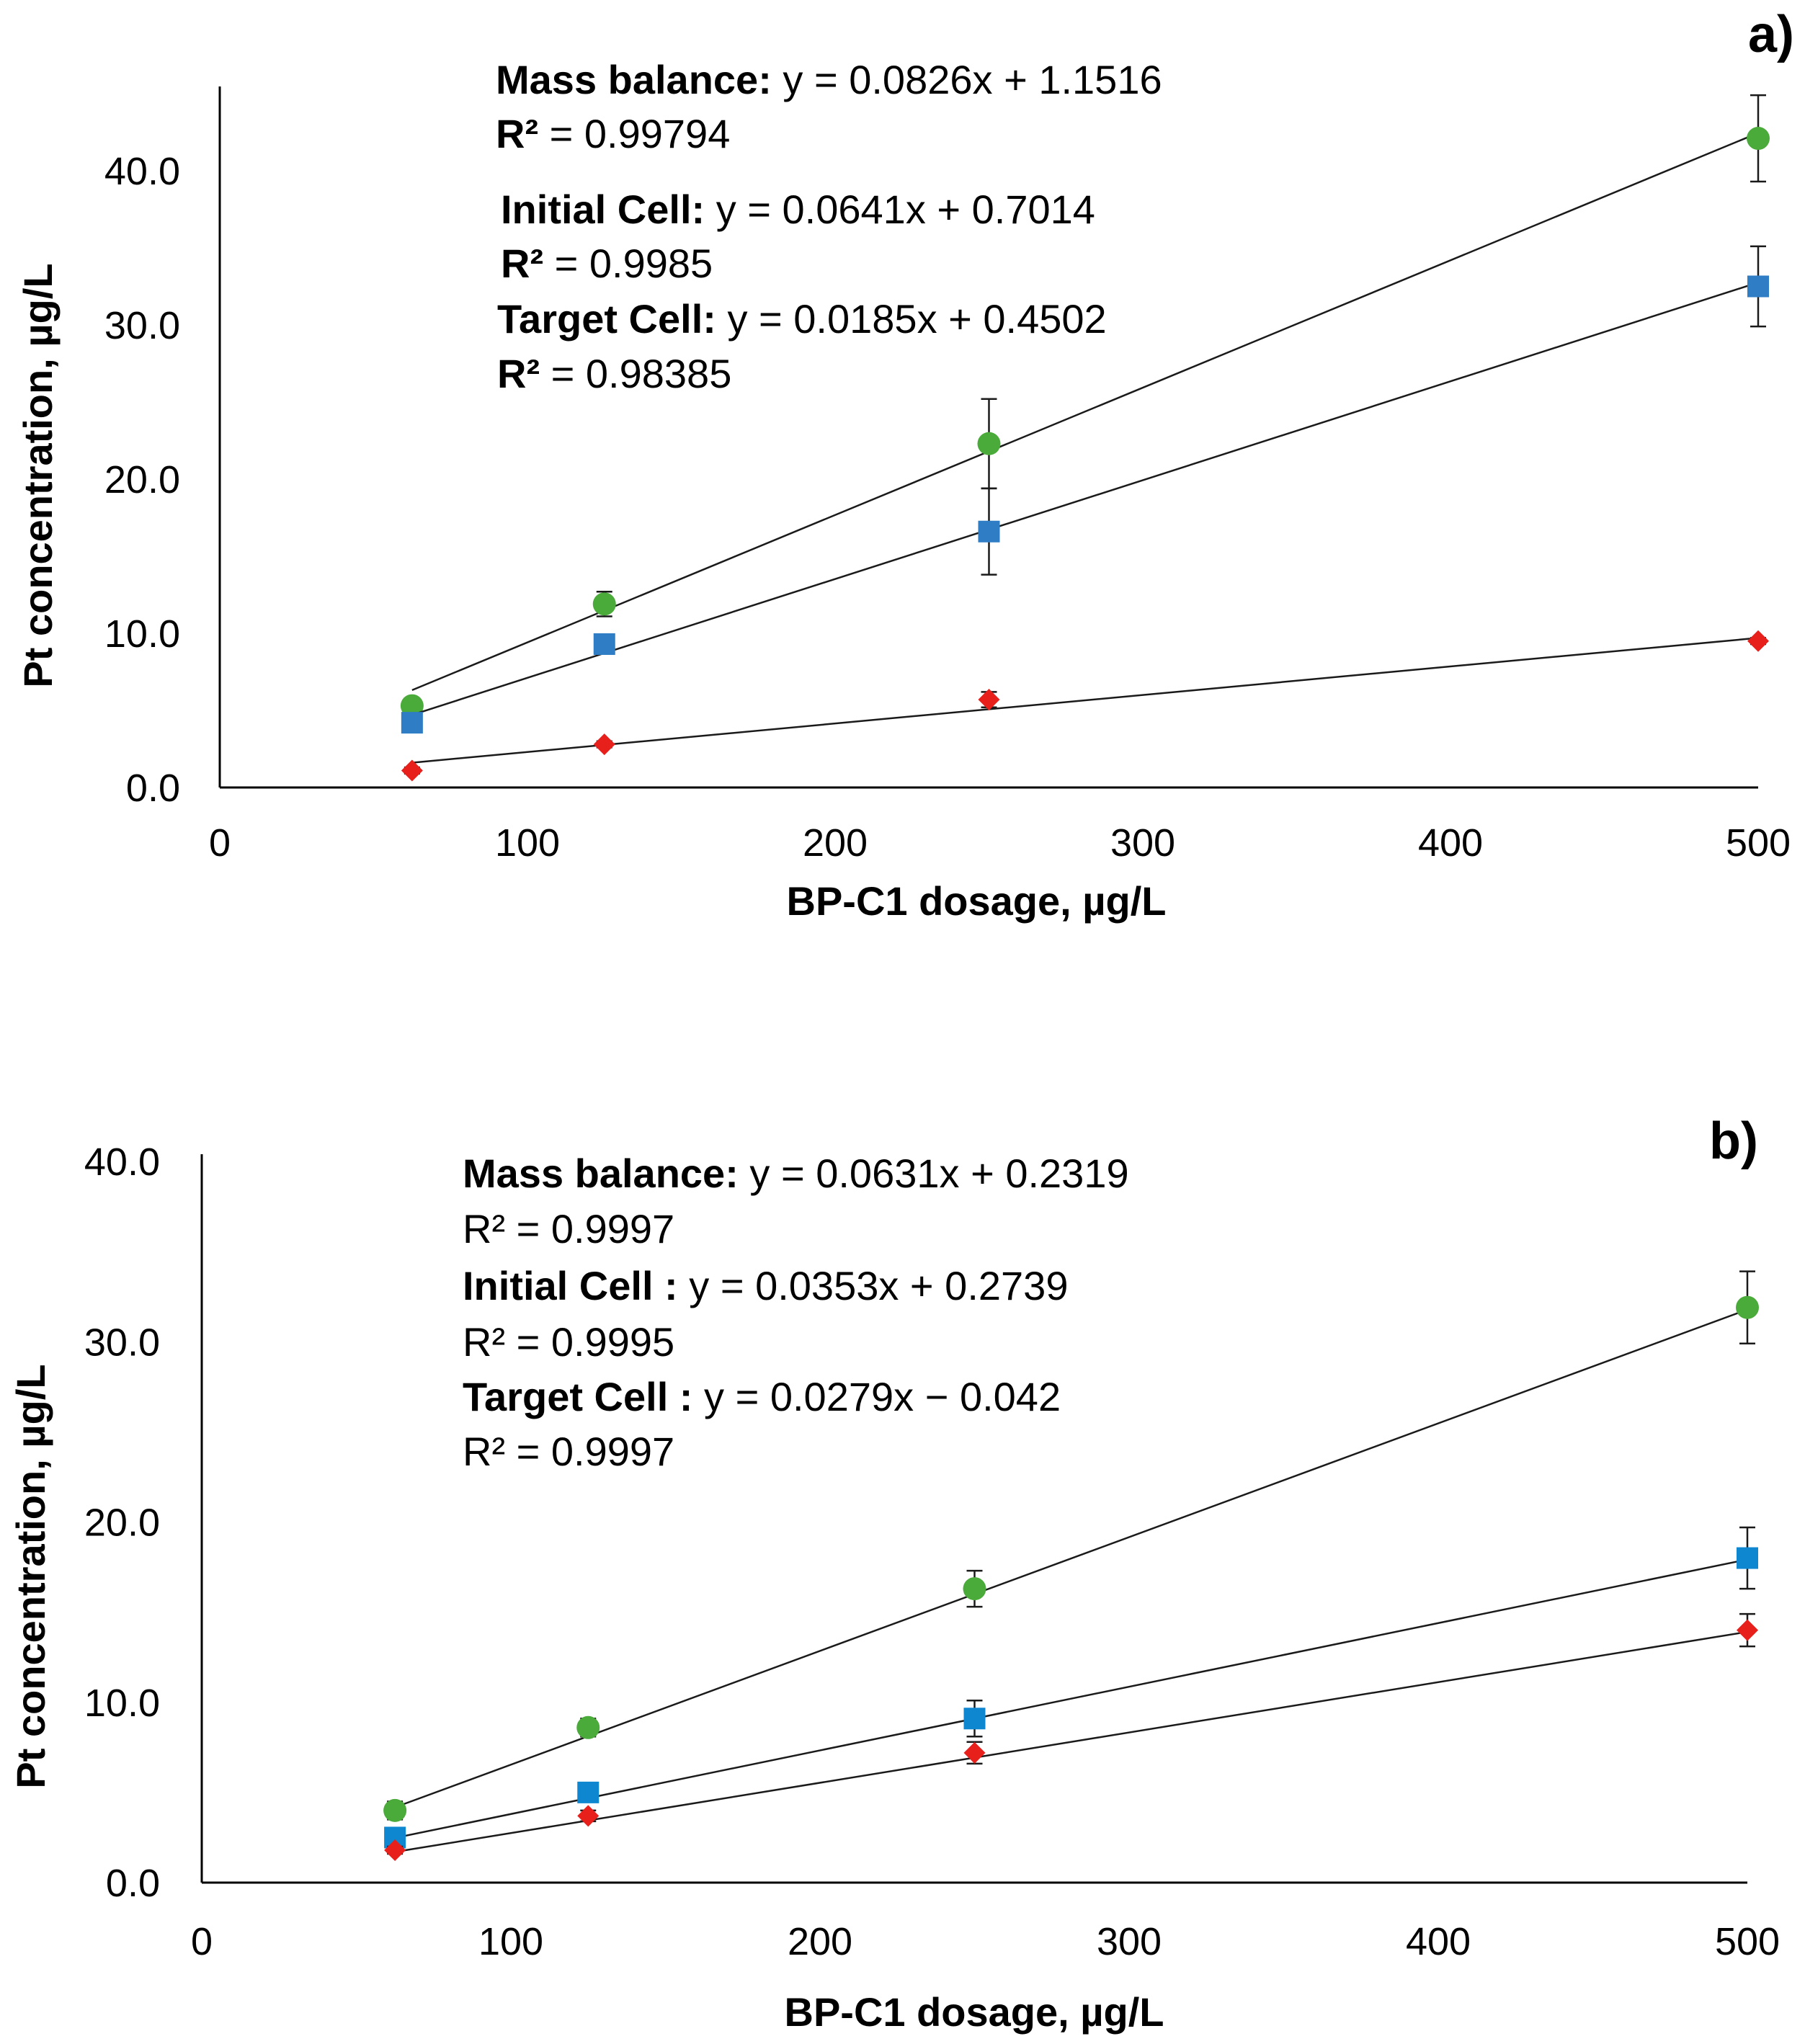 Image resolution: width=1805 pixels, height=2044 pixels. What do you see at coordinates (1734, 1141) in the screenshot?
I see `panel-label: b)` at bounding box center [1734, 1141].